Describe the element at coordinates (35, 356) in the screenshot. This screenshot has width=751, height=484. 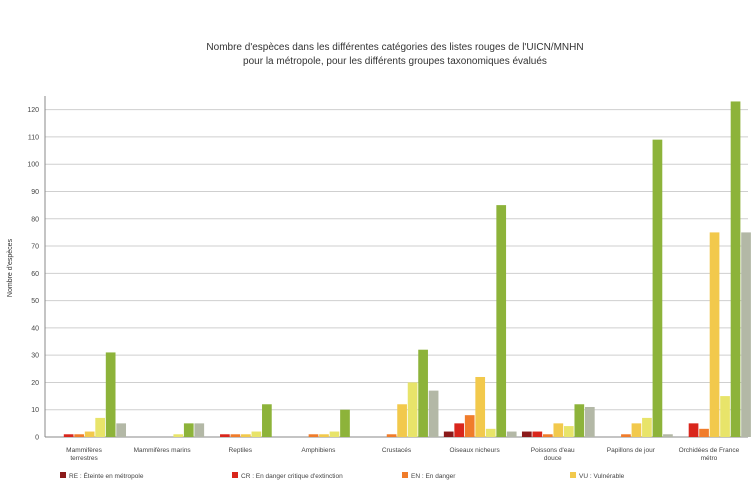
I see `y-tick-label: 30` at that location.